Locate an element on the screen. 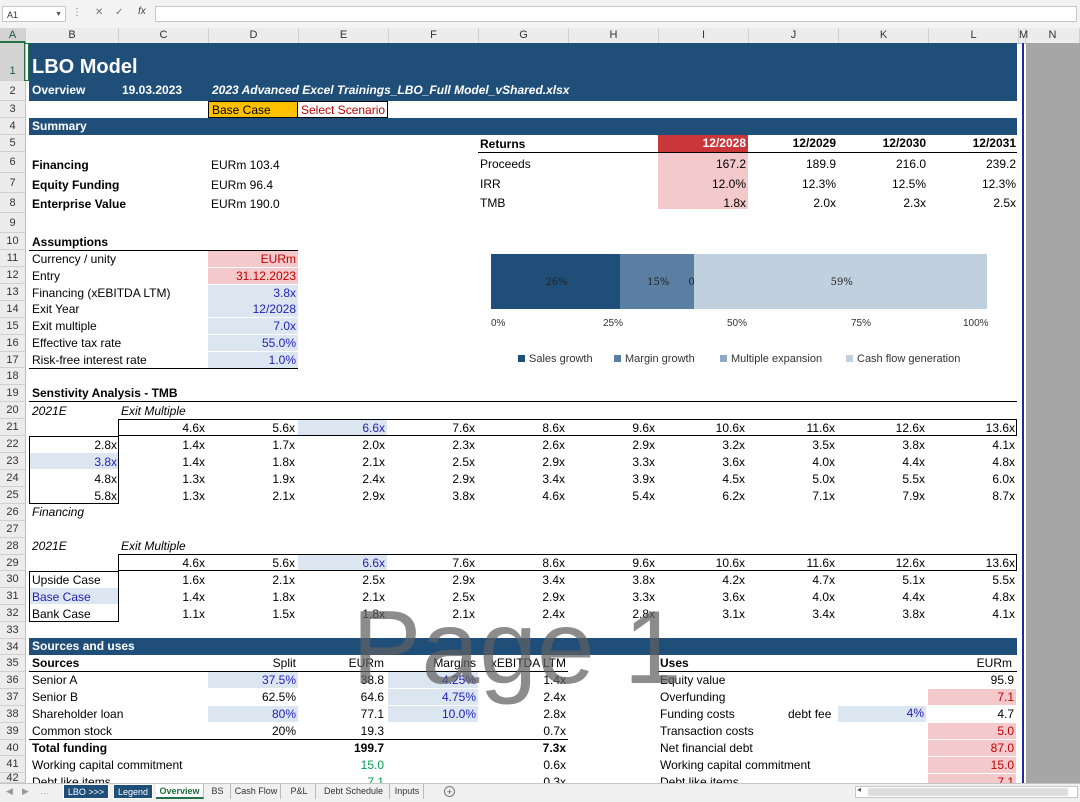  assumption-input: 3.8x is located at coordinates (253, 292).